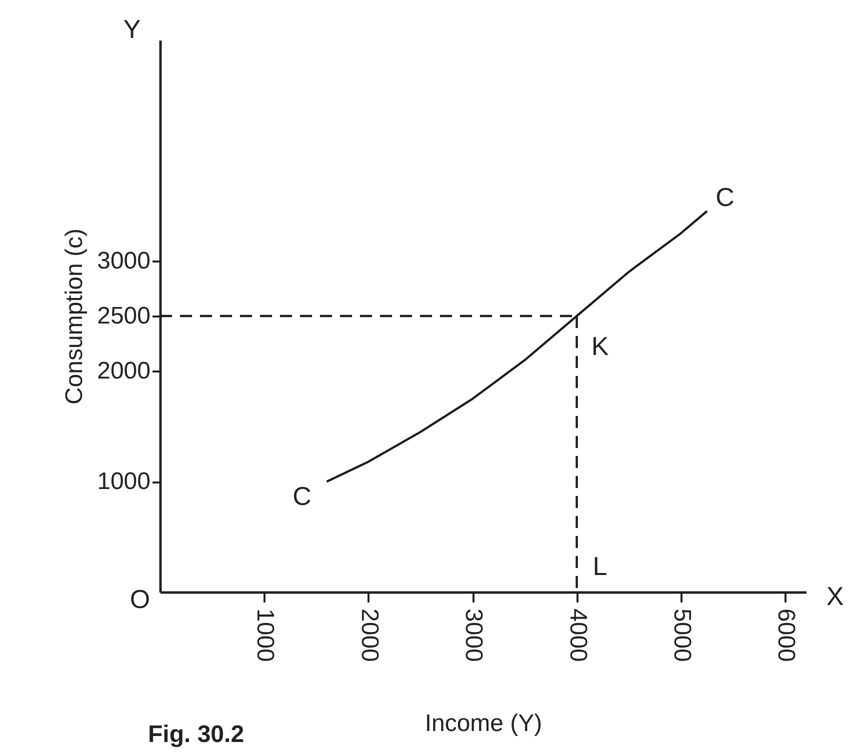 Image resolution: width=849 pixels, height=755 pixels. I want to click on x-tick-label: 2000, so click(369, 635).